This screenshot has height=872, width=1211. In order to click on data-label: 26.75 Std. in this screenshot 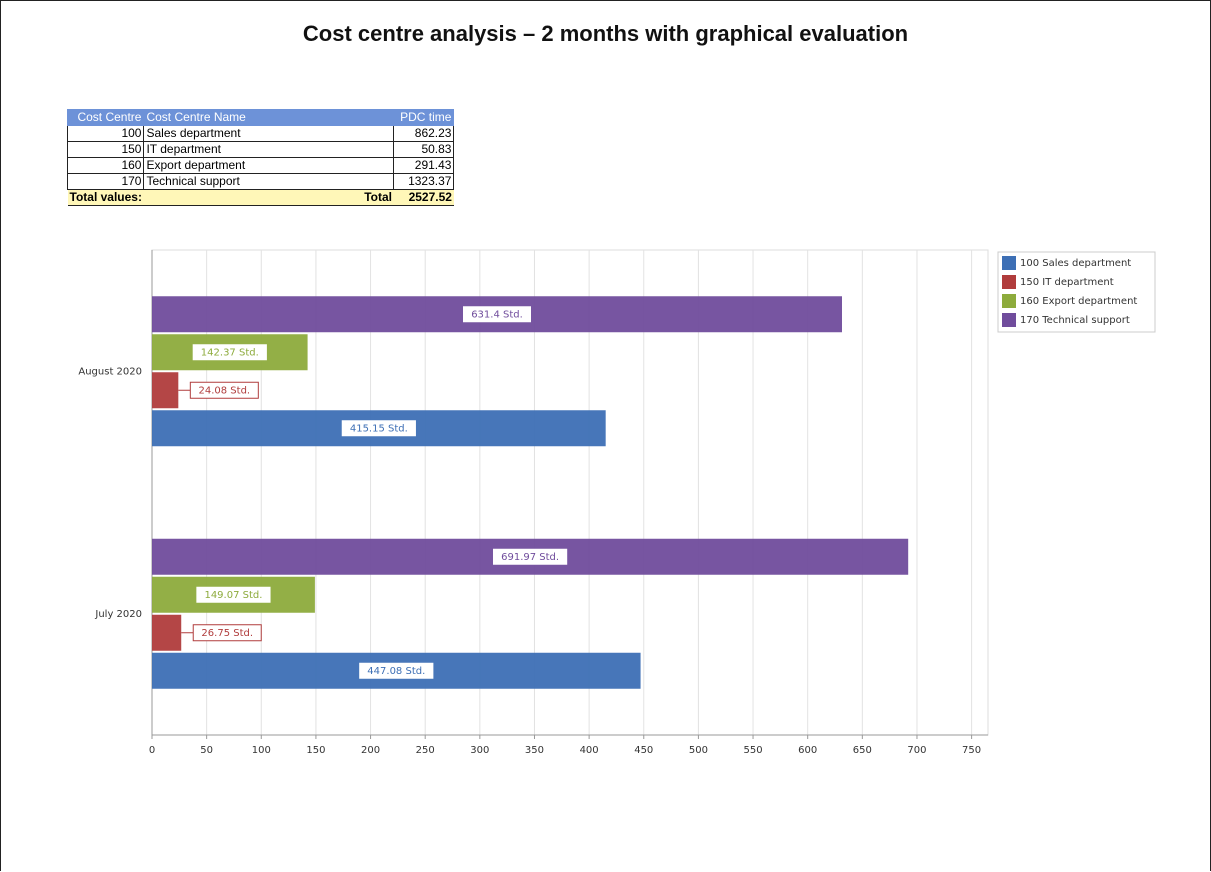, I will do `click(227, 633)`.